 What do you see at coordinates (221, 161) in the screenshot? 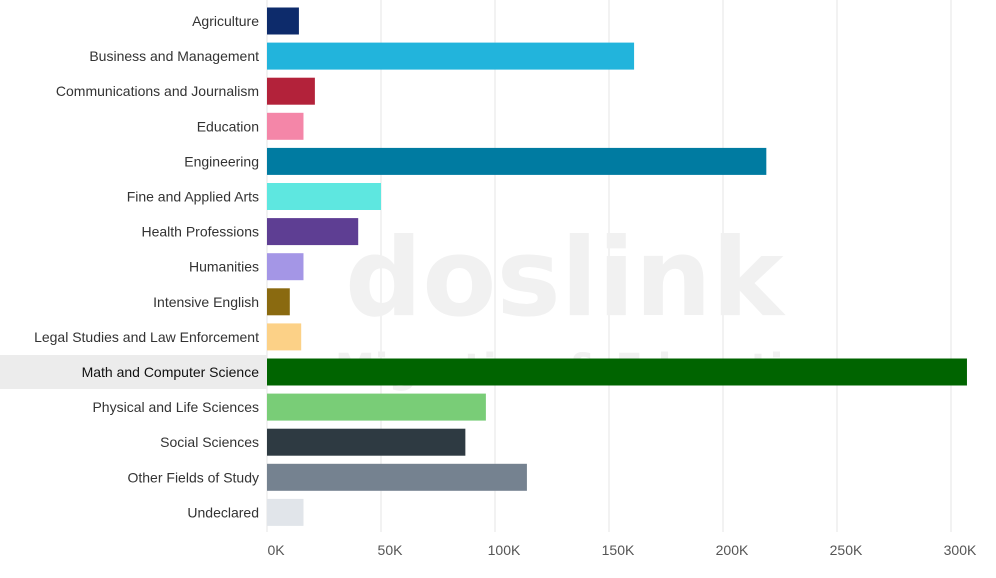
I see `category-label: Engineering` at bounding box center [221, 161].